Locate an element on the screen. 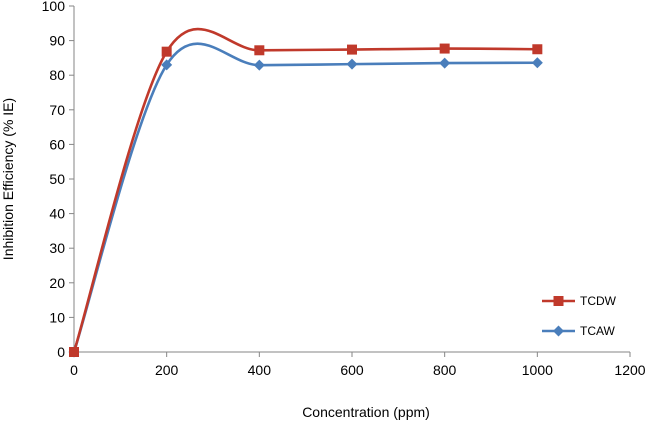 This screenshot has width=648, height=426. y-ticks: 0 10 20 30 40 50 60 70 80 90 100 is located at coordinates (58, 180).